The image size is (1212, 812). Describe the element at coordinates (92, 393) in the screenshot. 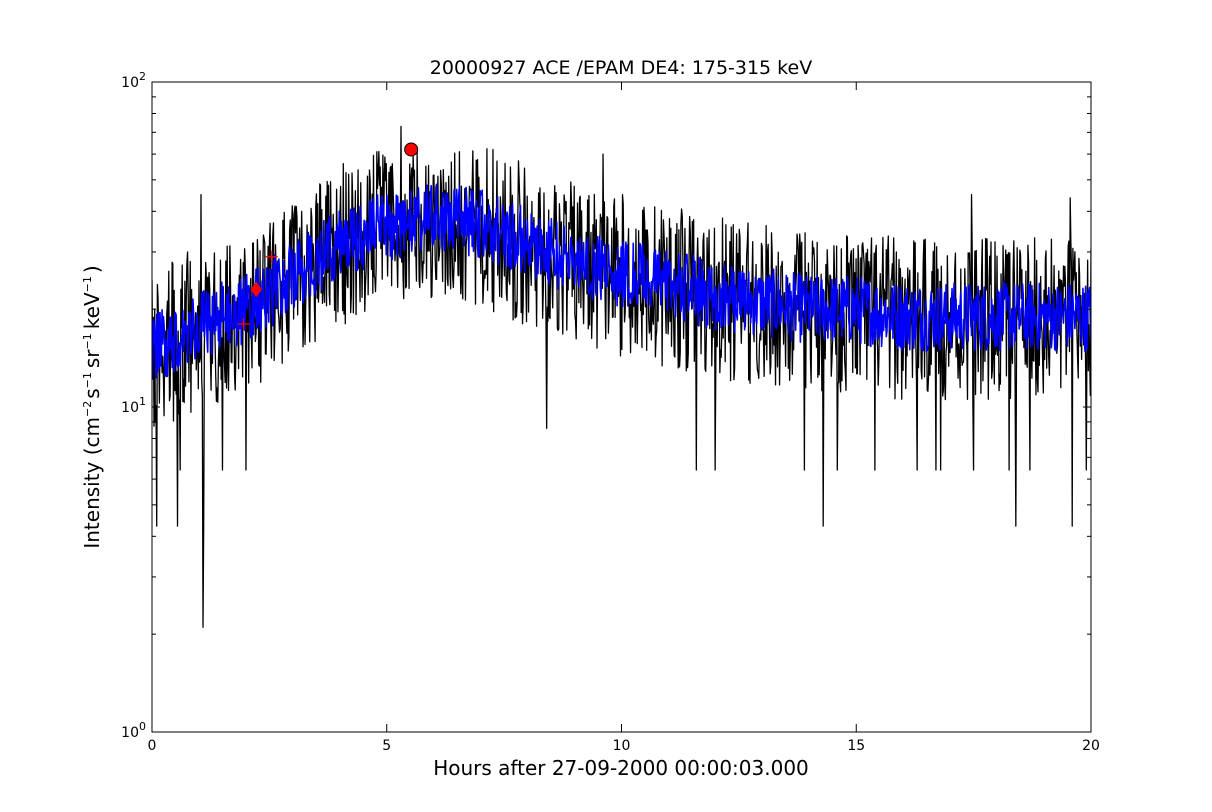

I see `y-label-part2: s` at that location.